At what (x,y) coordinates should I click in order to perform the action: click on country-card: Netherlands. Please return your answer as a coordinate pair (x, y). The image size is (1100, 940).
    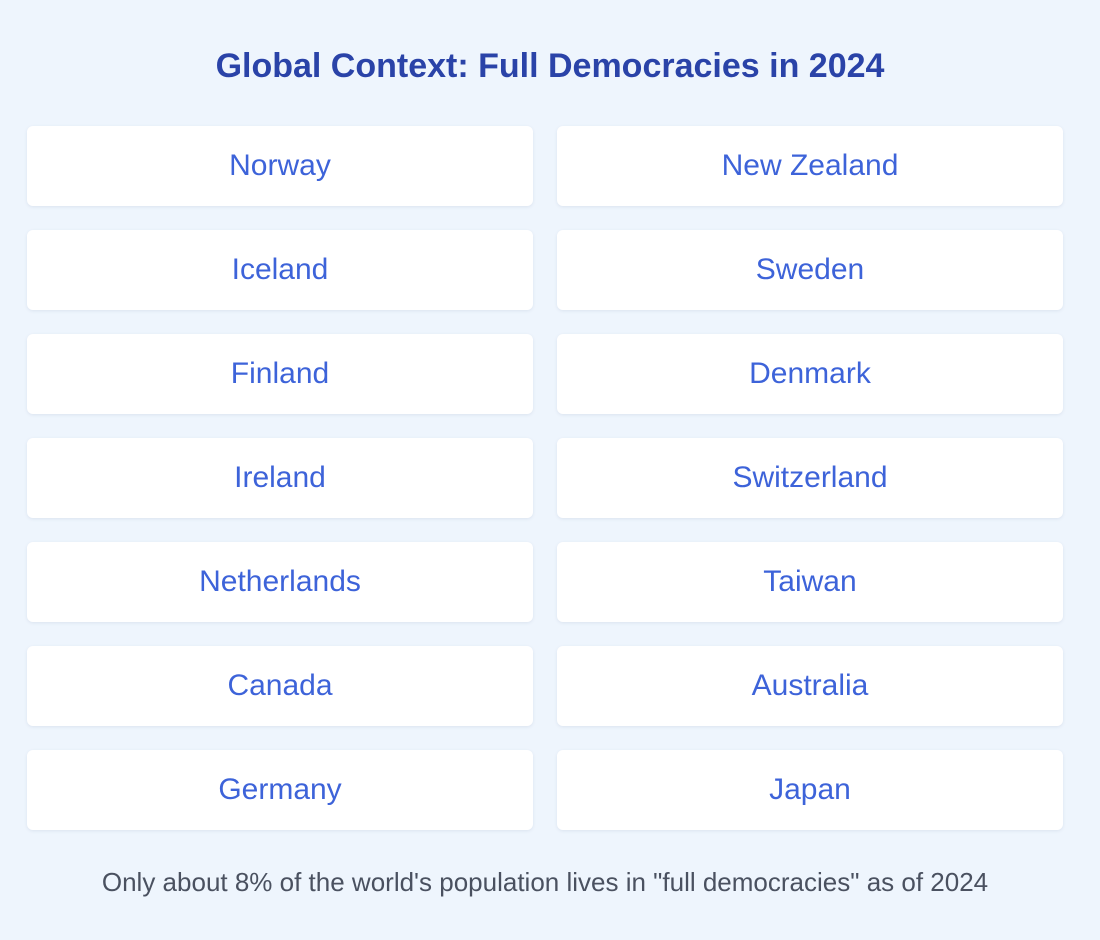
    Looking at the image, I should click on (280, 582).